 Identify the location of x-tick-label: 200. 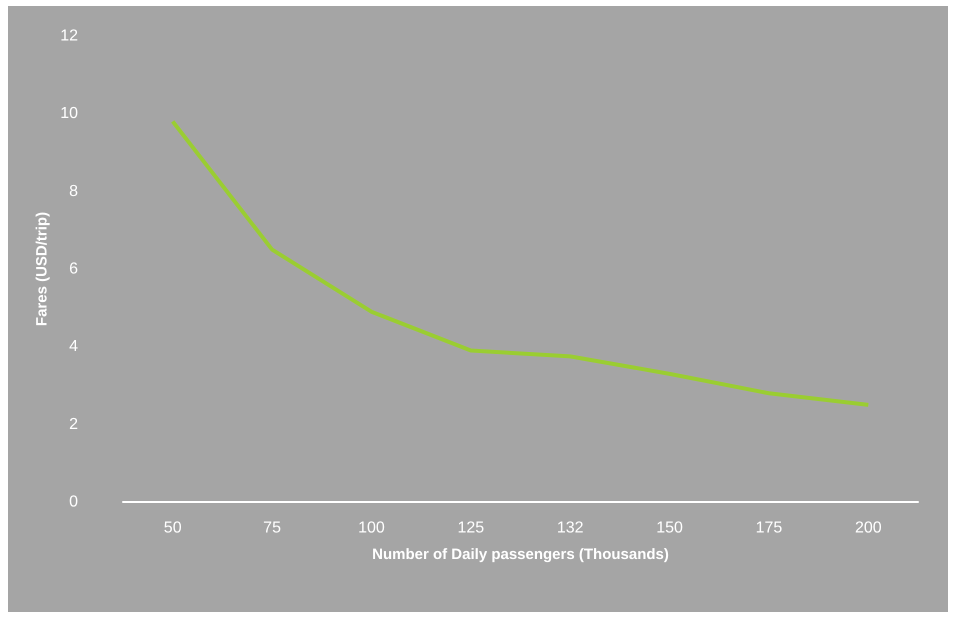
(868, 528).